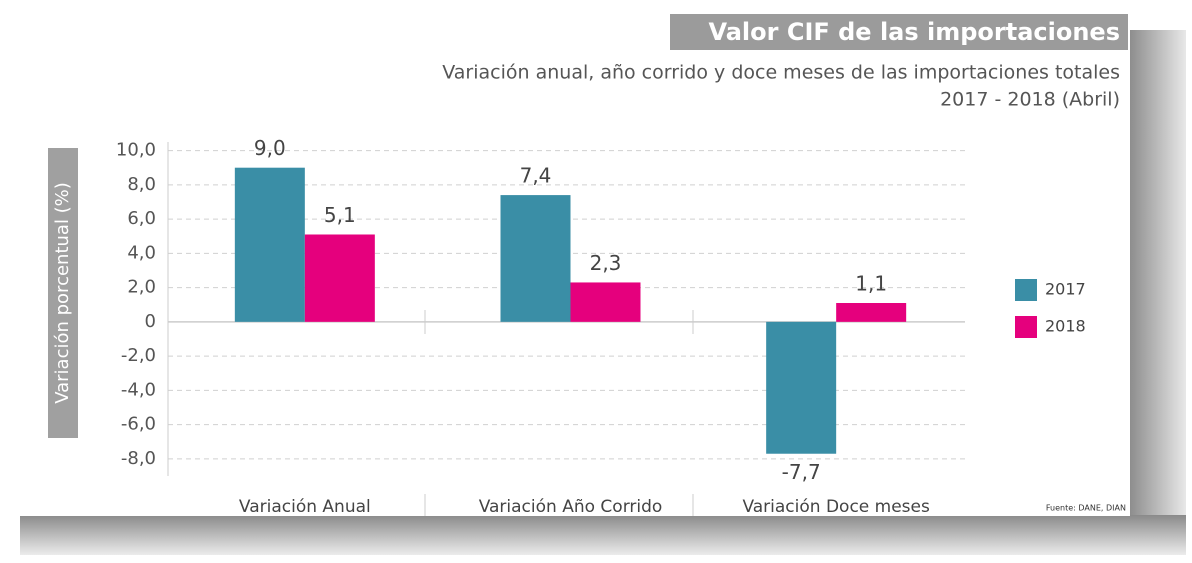 Image resolution: width=1192 pixels, height=563 pixels. I want to click on chart-title: Valor CIF de las importaciones, so click(914, 32).